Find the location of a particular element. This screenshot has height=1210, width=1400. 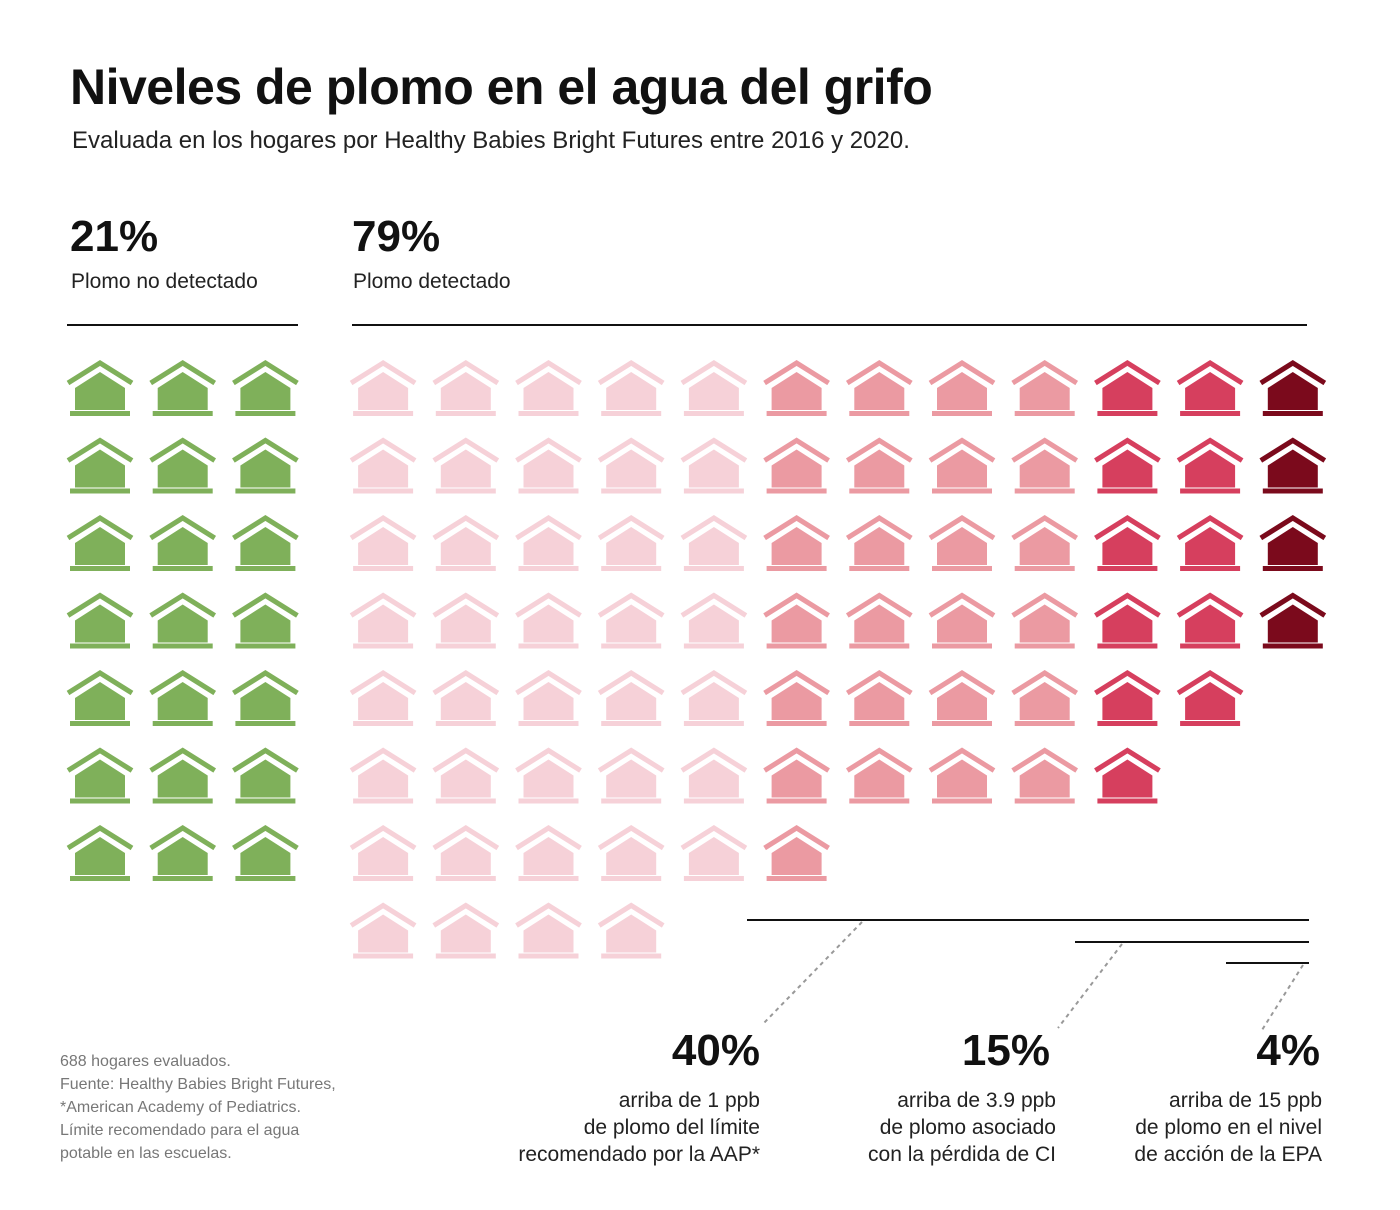

footnote-line: 688 hogares evaluados. is located at coordinates (145, 1061).